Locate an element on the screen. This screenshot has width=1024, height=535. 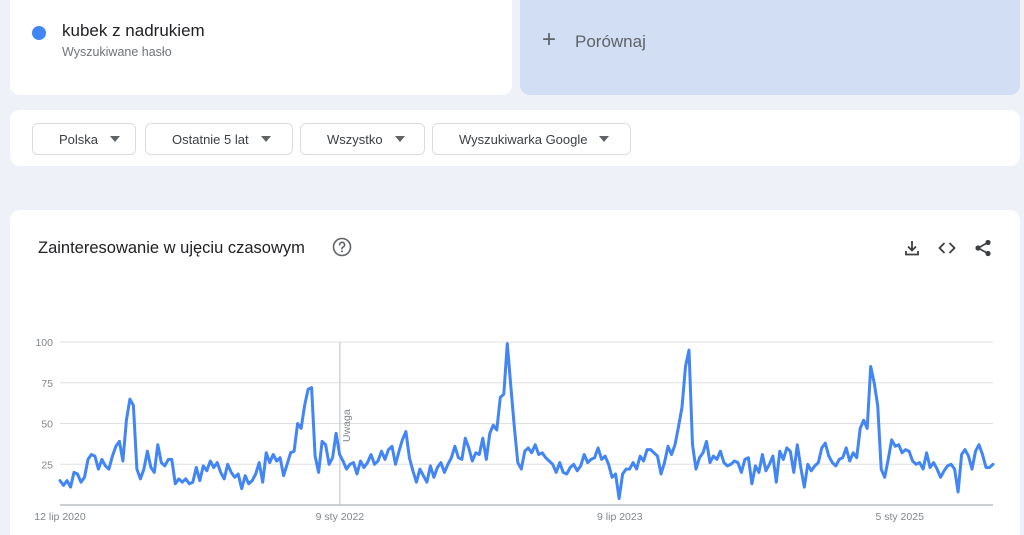
annotation-label: Uwaga is located at coordinates (347, 425).